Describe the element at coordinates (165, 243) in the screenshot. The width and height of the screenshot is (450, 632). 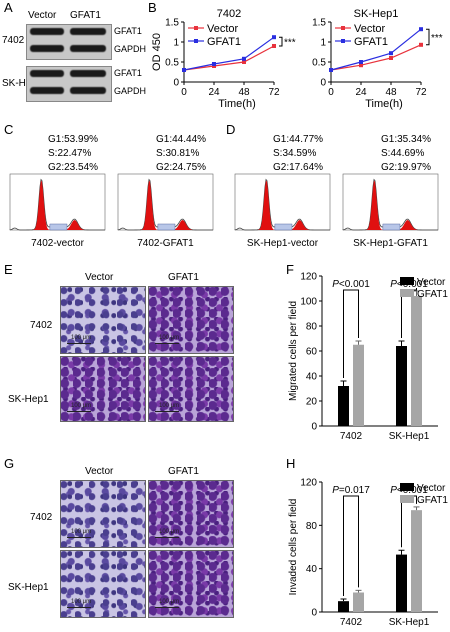
I see `plot-caption: 7402-GFAT1` at that location.